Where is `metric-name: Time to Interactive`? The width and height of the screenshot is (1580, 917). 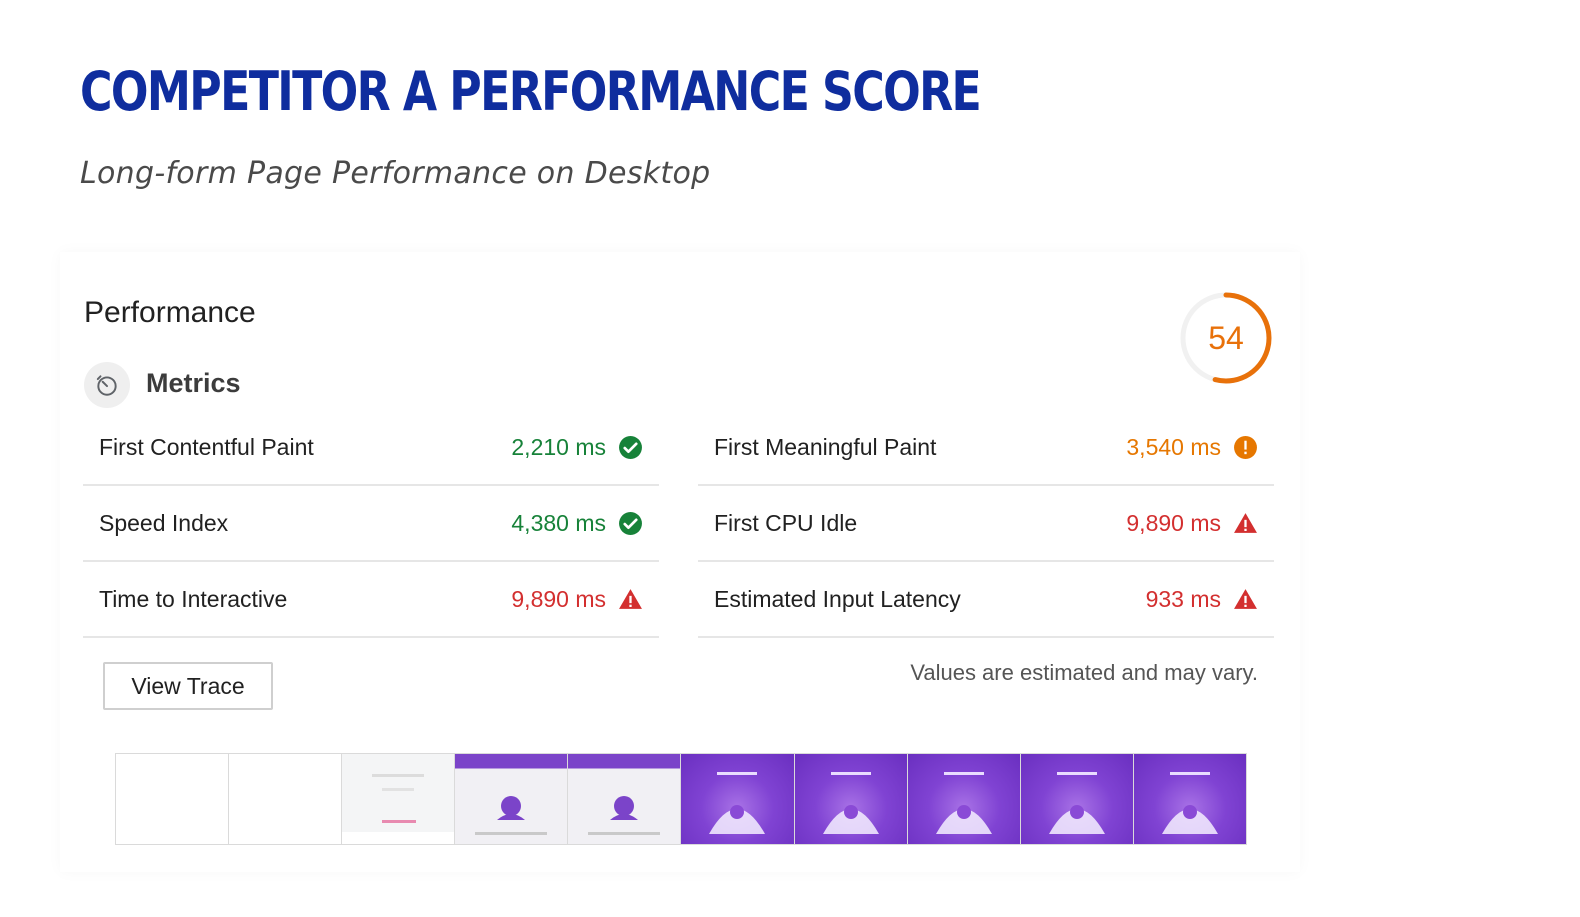
metric-name: Time to Interactive is located at coordinates (193, 598).